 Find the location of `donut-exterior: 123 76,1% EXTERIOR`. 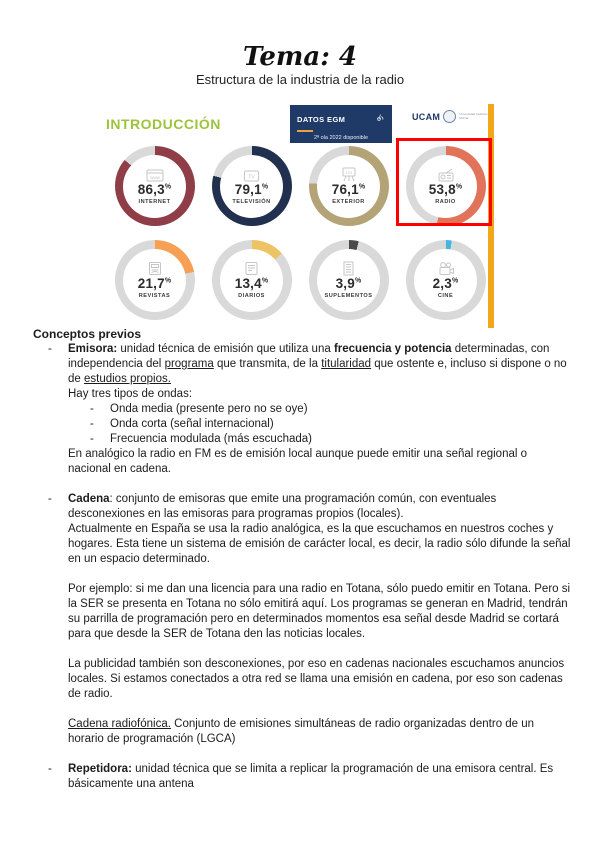

donut-exterior: 123 76,1% EXTERIOR is located at coordinates (348, 186).